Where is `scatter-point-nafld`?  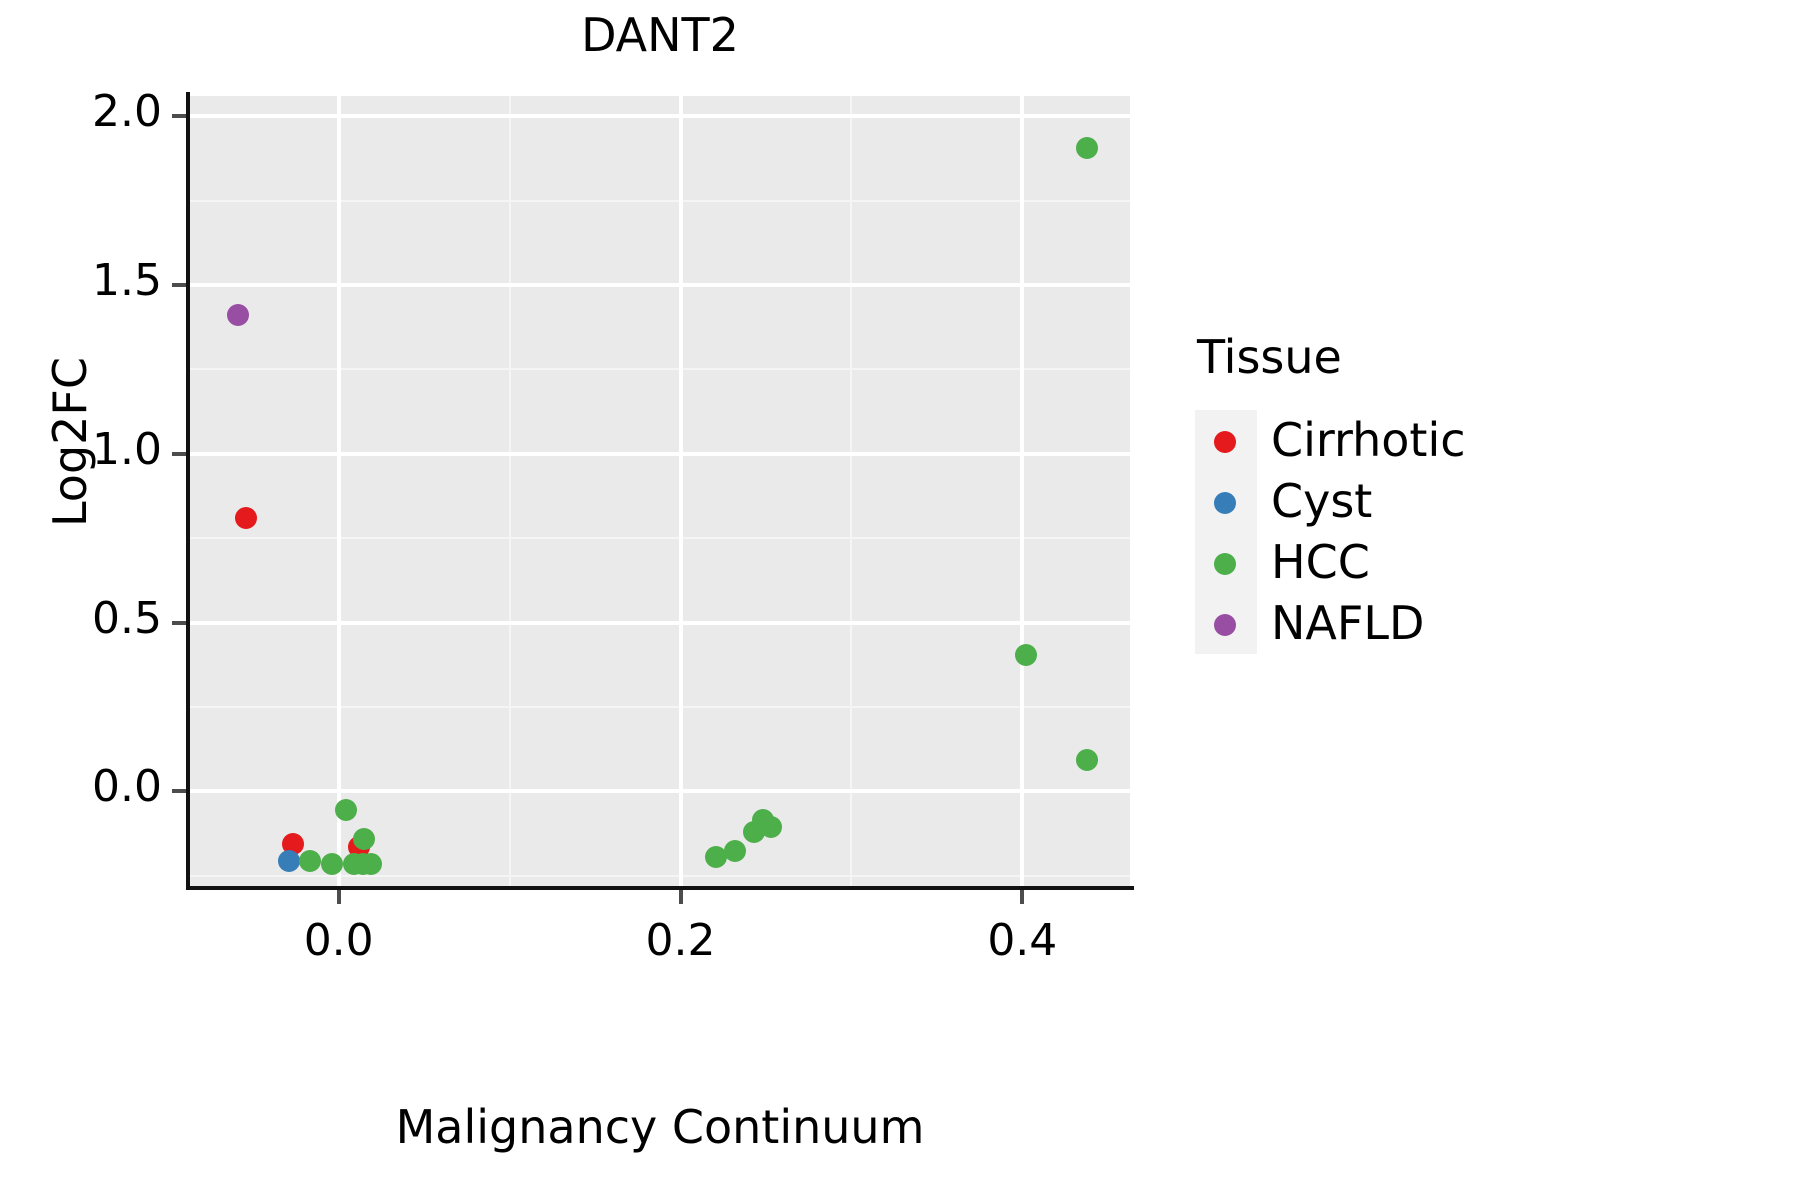 scatter-point-nafld is located at coordinates (237, 315).